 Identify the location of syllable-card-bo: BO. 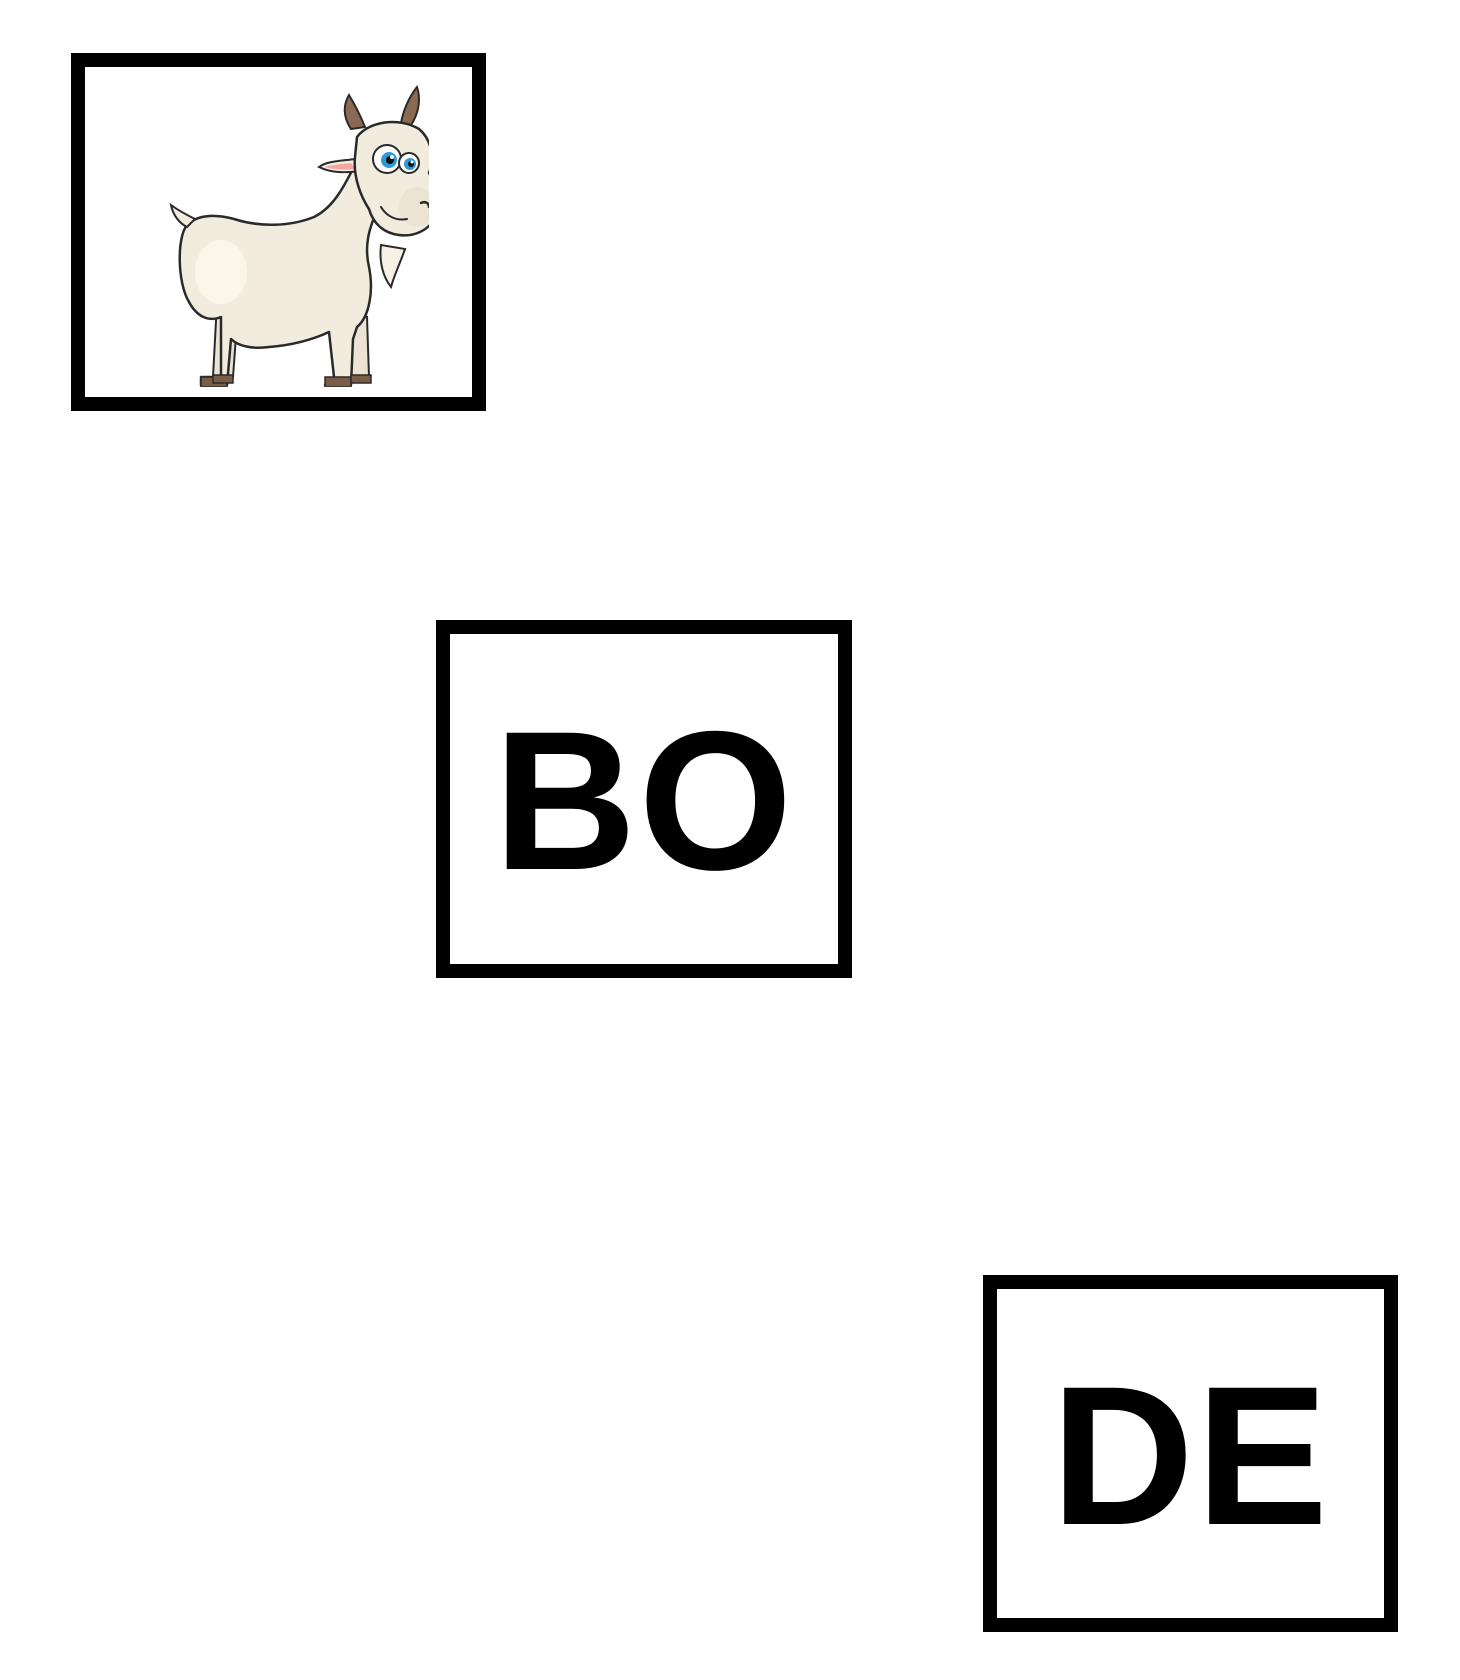
(644, 799).